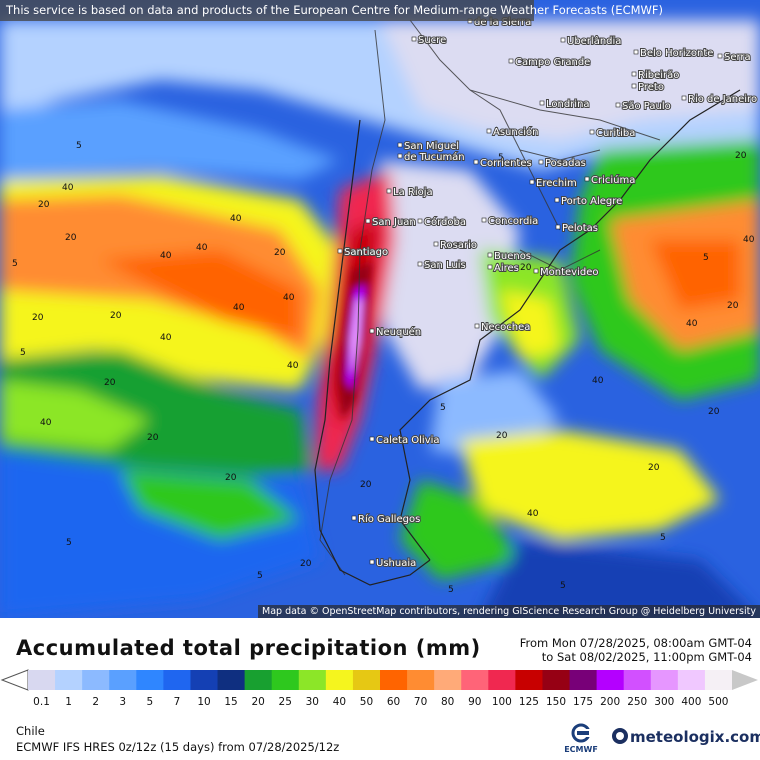  What do you see at coordinates (431, 146) in the screenshot?
I see `city-label: San Miguel` at bounding box center [431, 146].